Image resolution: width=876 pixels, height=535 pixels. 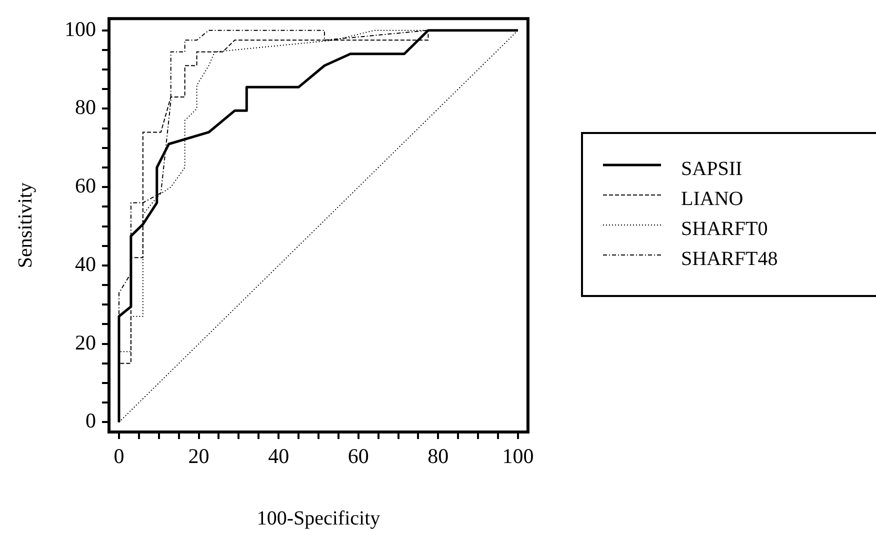 What do you see at coordinates (318, 518) in the screenshot?
I see `x-axis-title: 100-Specificity` at bounding box center [318, 518].